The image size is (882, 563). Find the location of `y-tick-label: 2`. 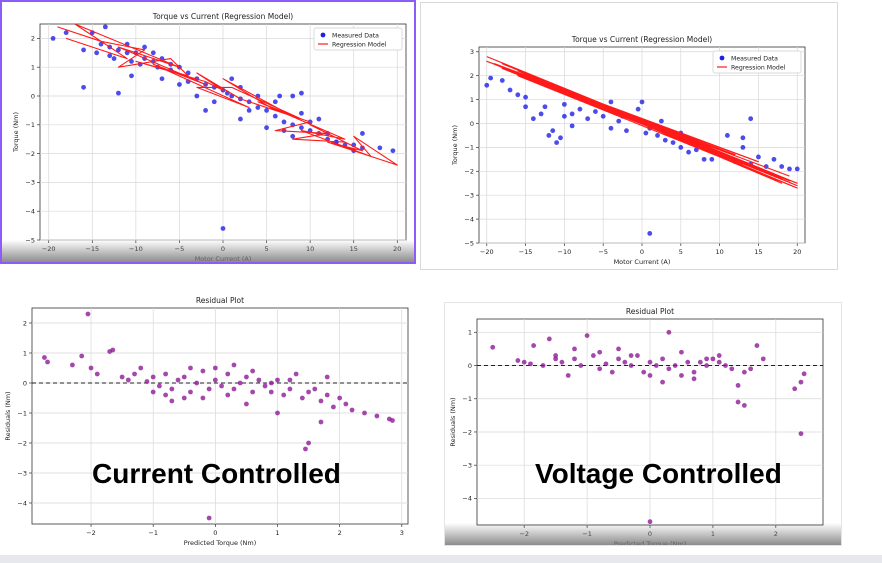

y-tick-label: 2 is located at coordinates (472, 76).